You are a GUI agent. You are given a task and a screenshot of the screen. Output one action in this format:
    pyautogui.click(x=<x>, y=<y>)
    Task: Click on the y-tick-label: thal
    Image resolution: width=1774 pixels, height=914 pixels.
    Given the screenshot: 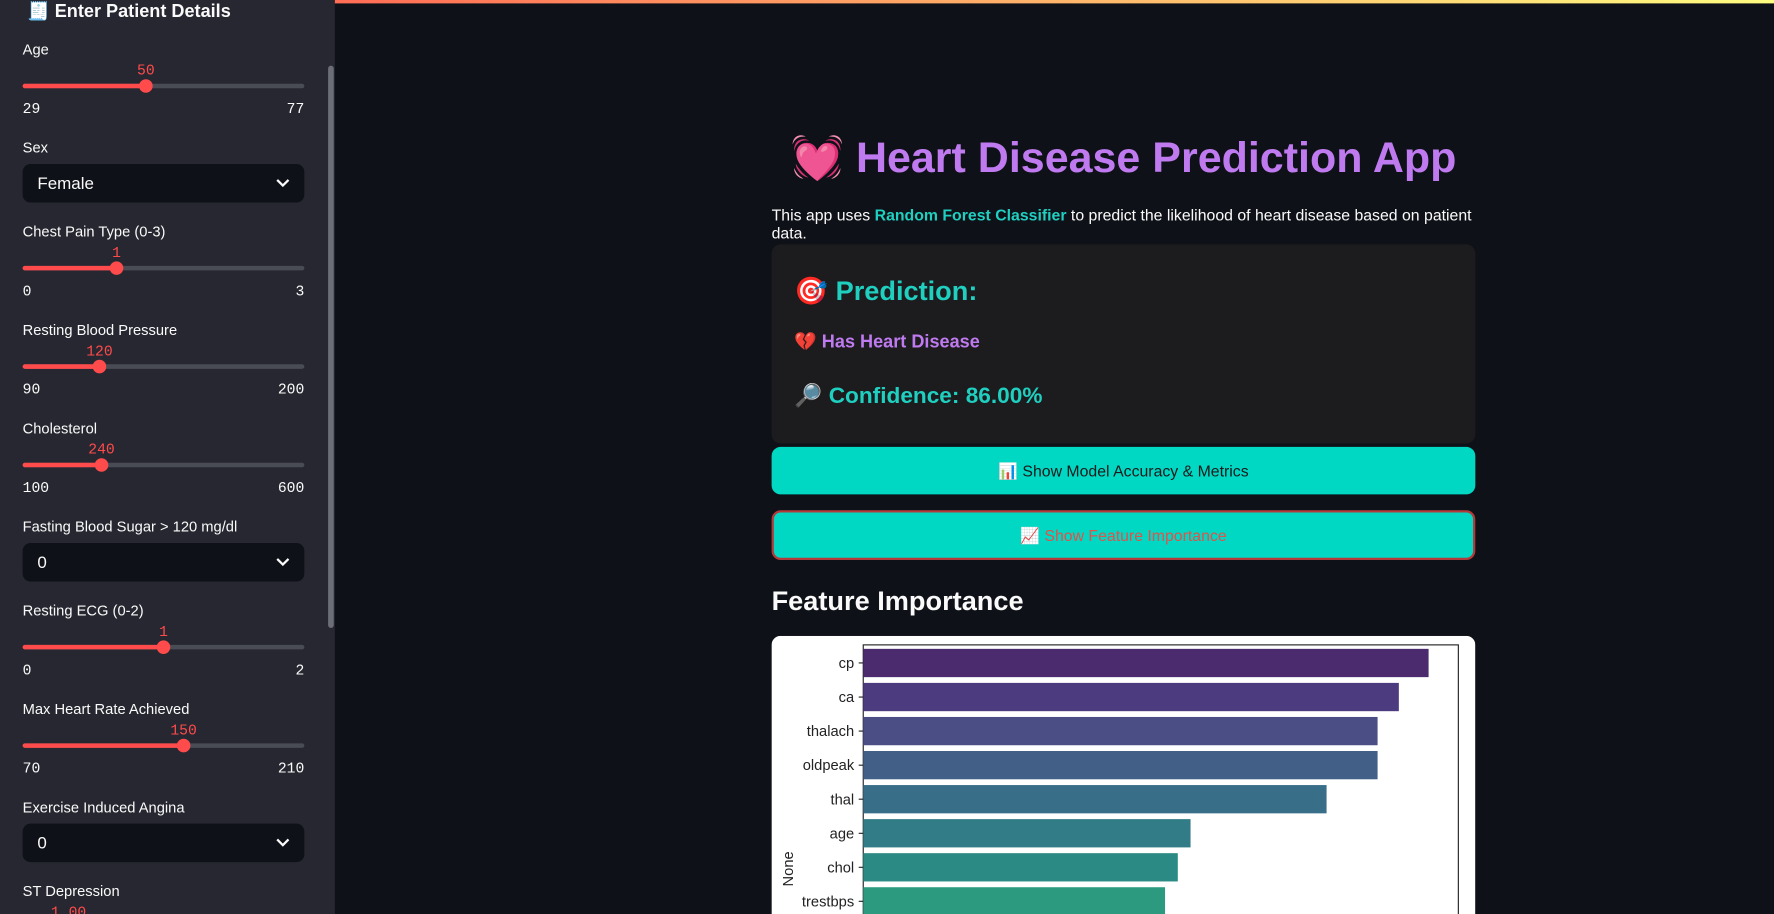 What is the action you would take?
    pyautogui.click(x=843, y=800)
    